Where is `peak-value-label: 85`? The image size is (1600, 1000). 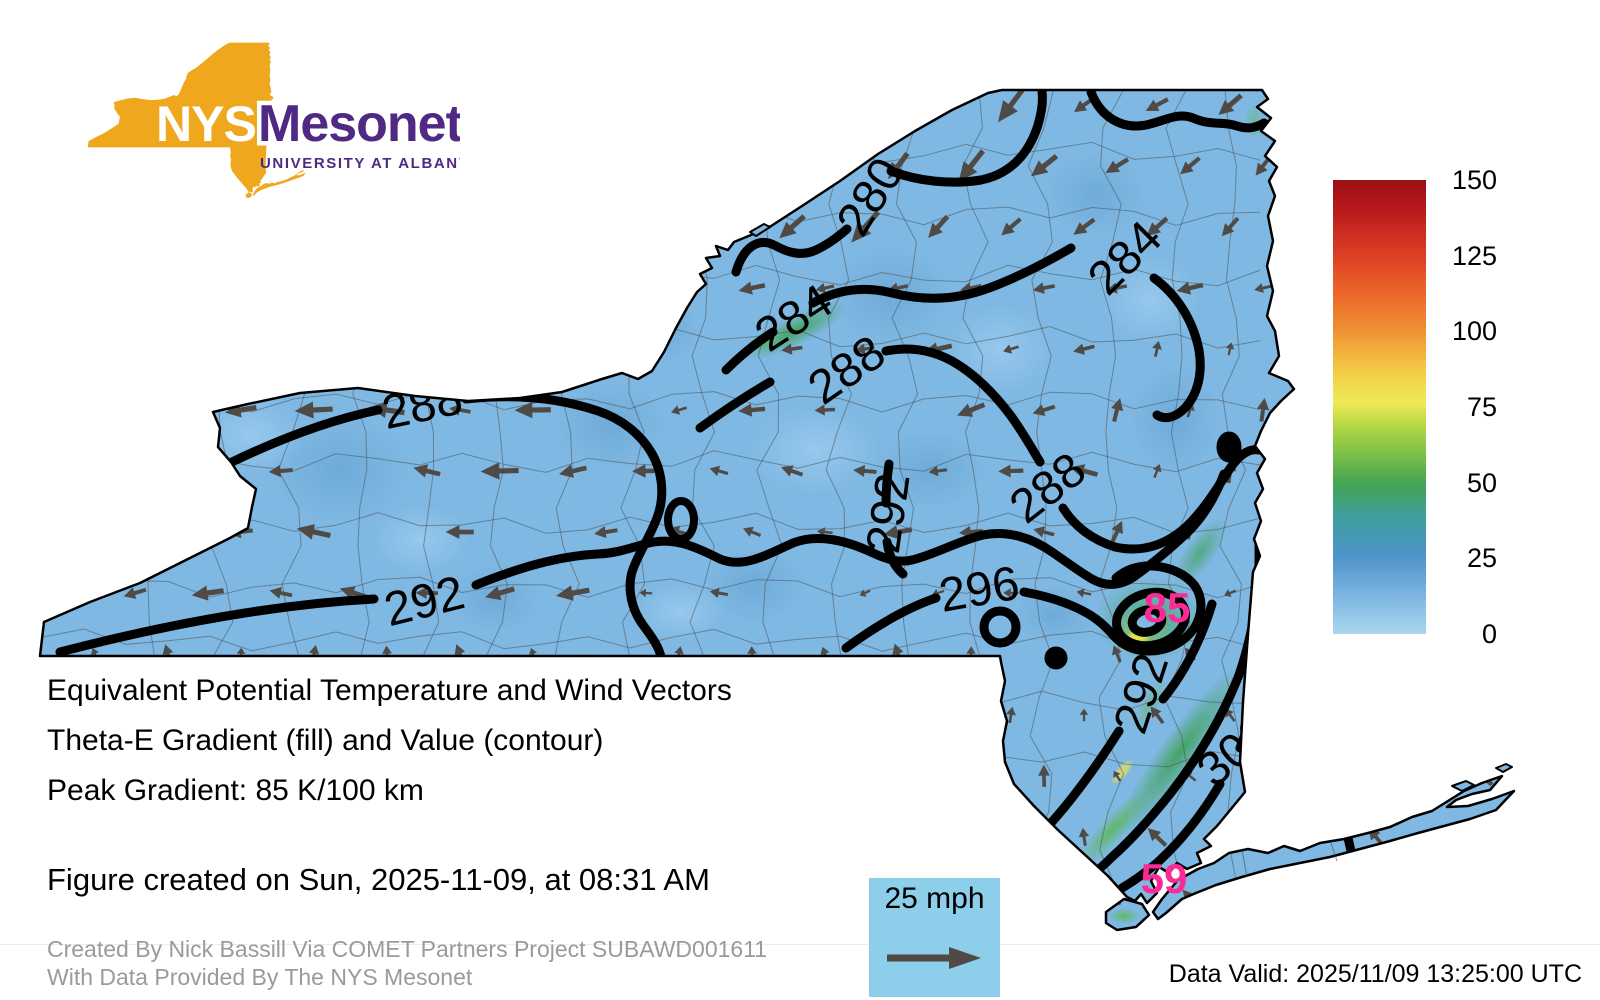 peak-value-label: 85 is located at coordinates (1167, 607).